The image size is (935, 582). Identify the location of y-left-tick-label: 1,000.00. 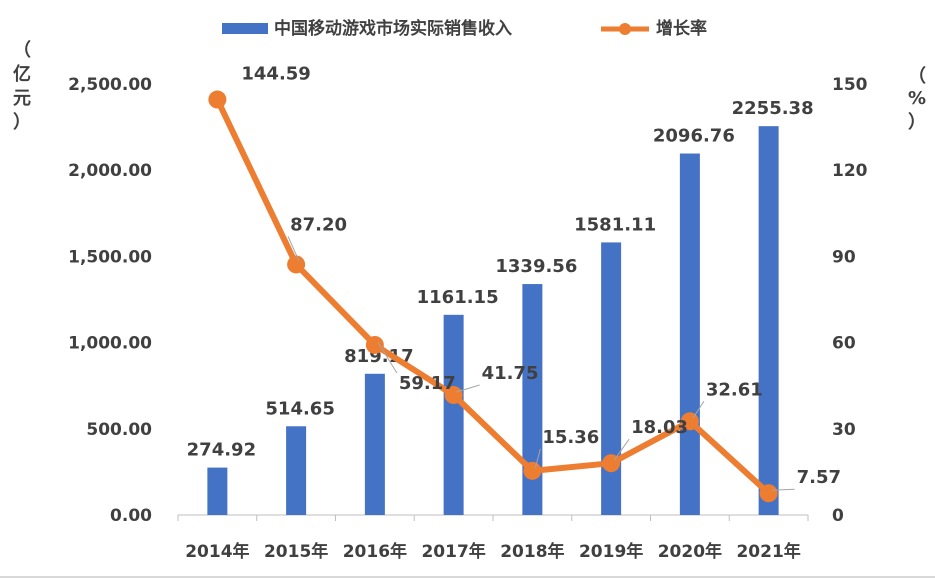
(110, 344).